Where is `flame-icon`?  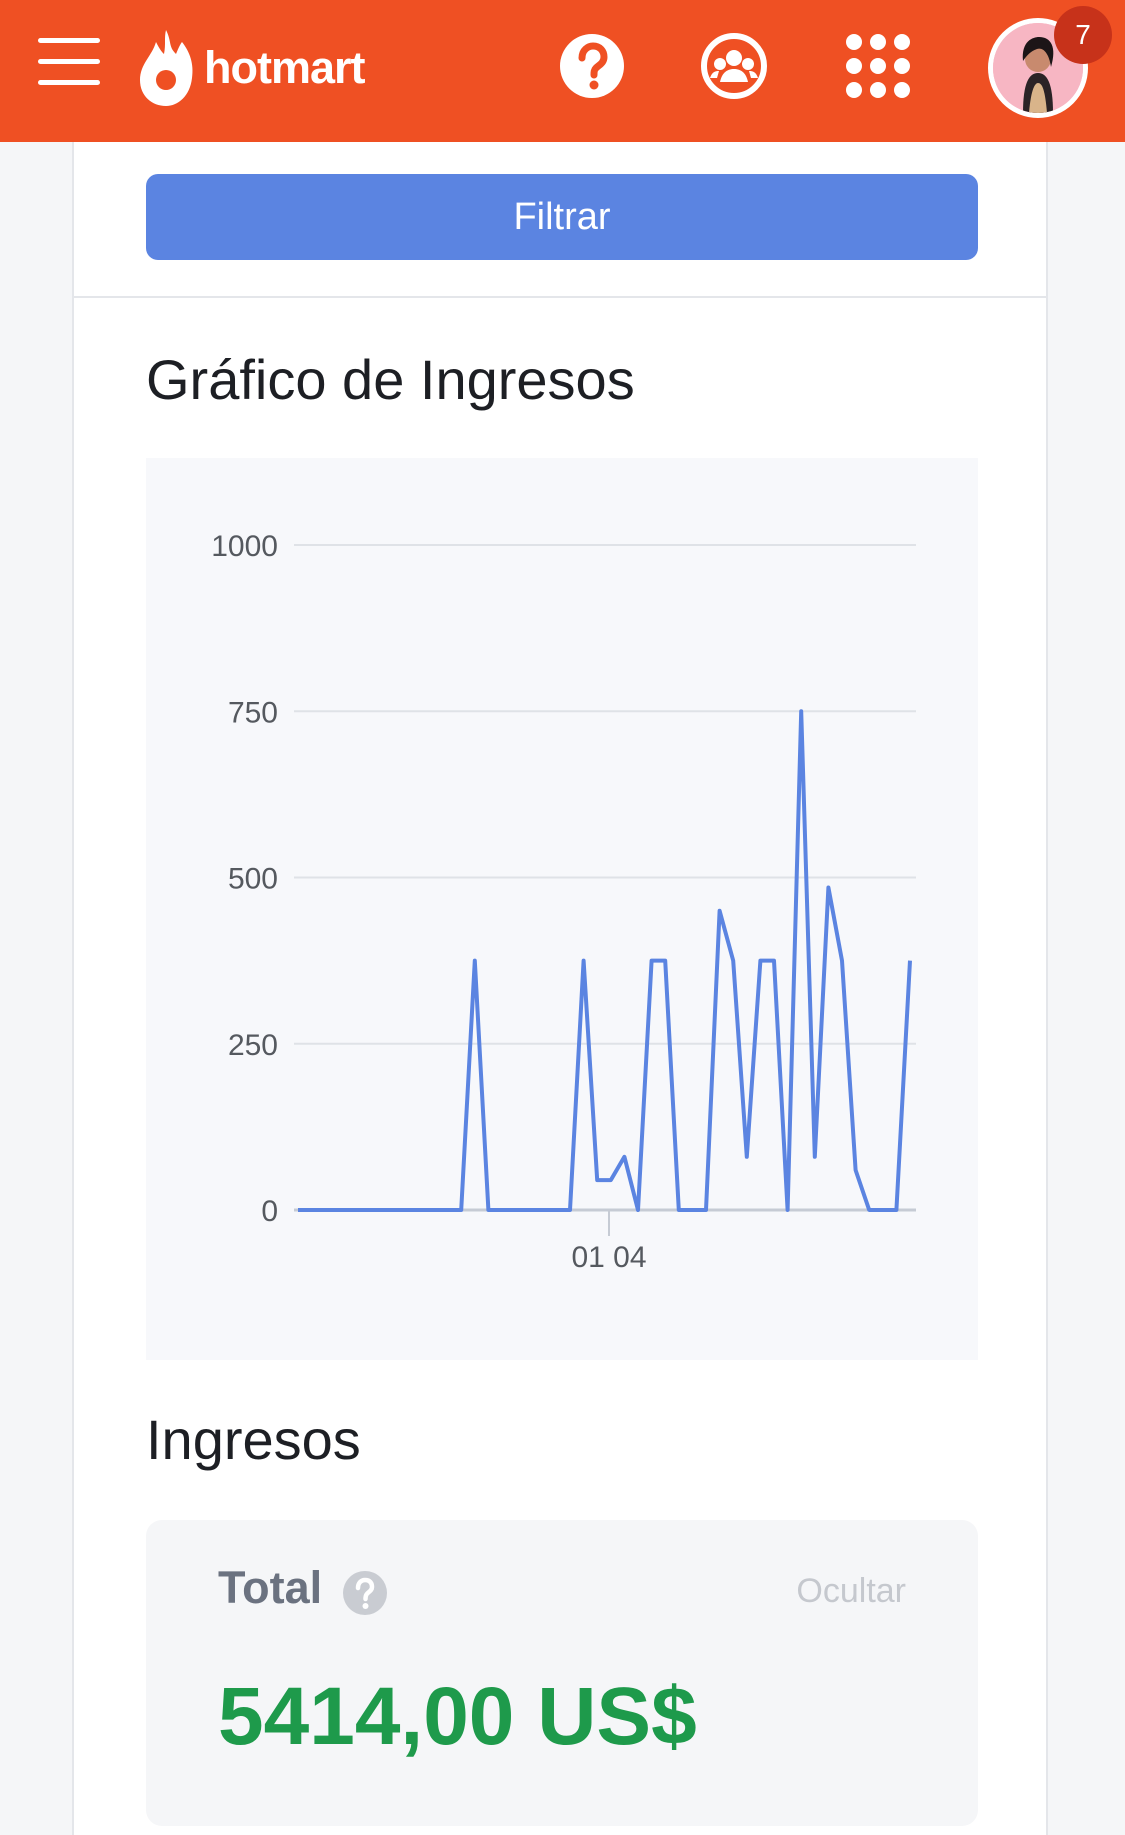 flame-icon is located at coordinates (166, 68).